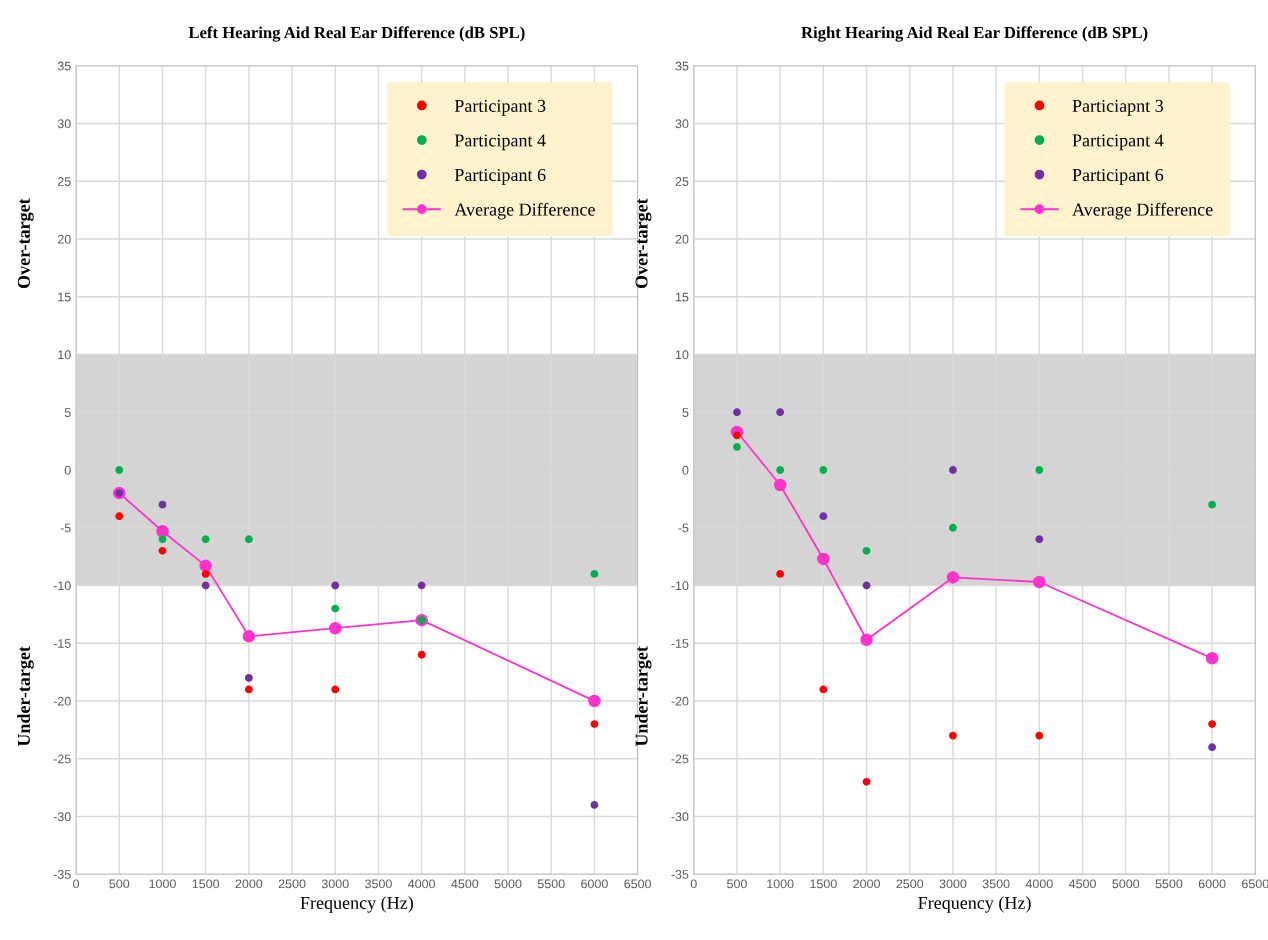 The width and height of the screenshot is (1268, 940). Describe the element at coordinates (65, 528) in the screenshot. I see `y-tick-label: -5` at that location.